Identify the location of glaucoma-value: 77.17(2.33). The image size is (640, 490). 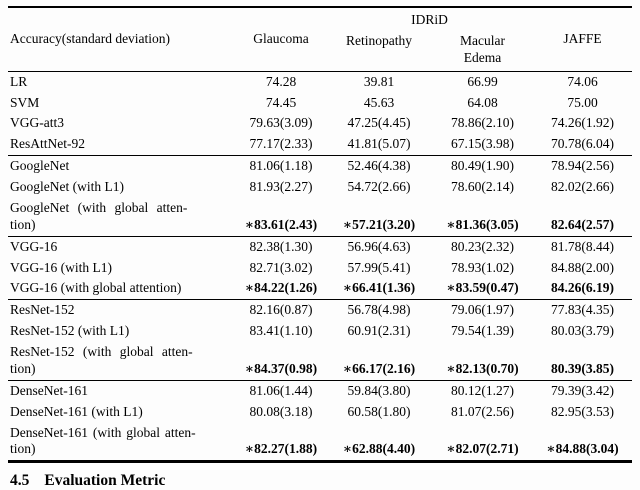
(281, 144).